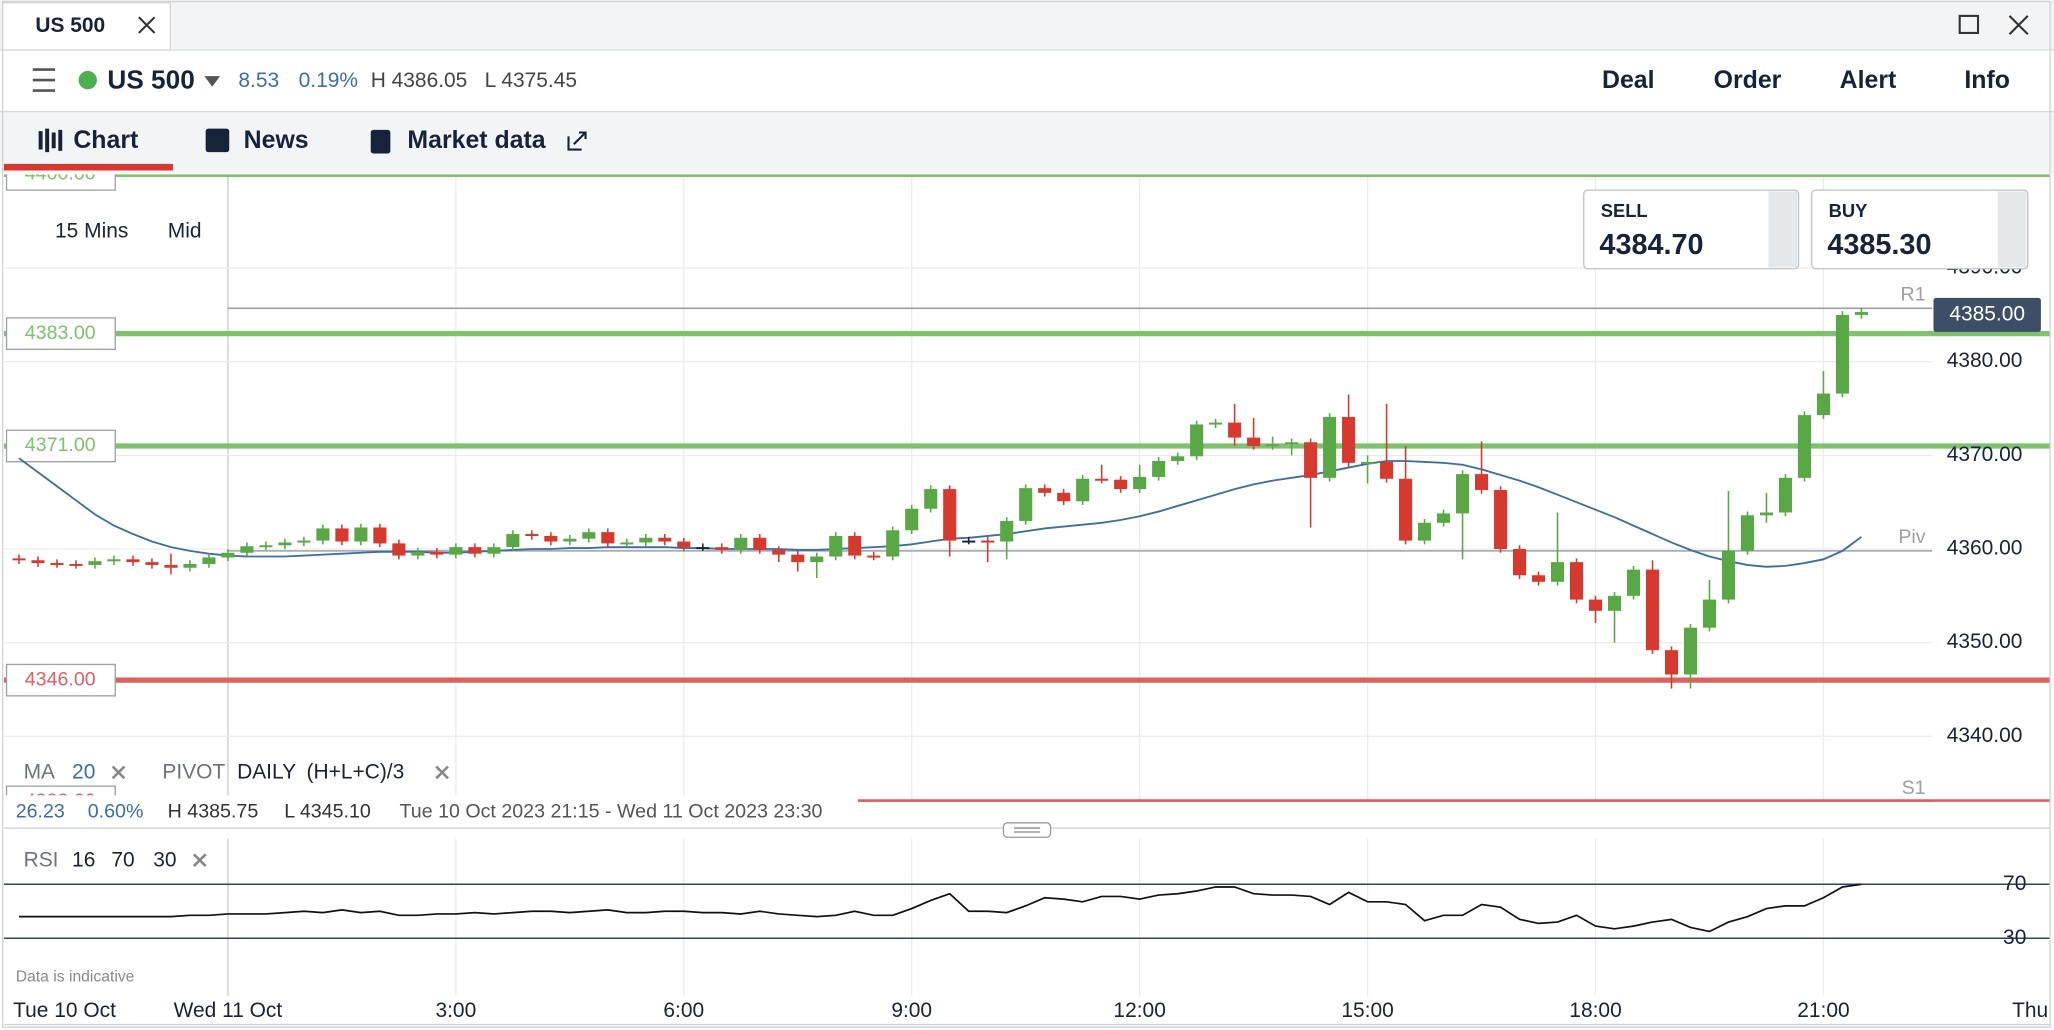 Image resolution: width=2054 pixels, height=1030 pixels. What do you see at coordinates (87, 80) in the screenshot?
I see `status-dot` at bounding box center [87, 80].